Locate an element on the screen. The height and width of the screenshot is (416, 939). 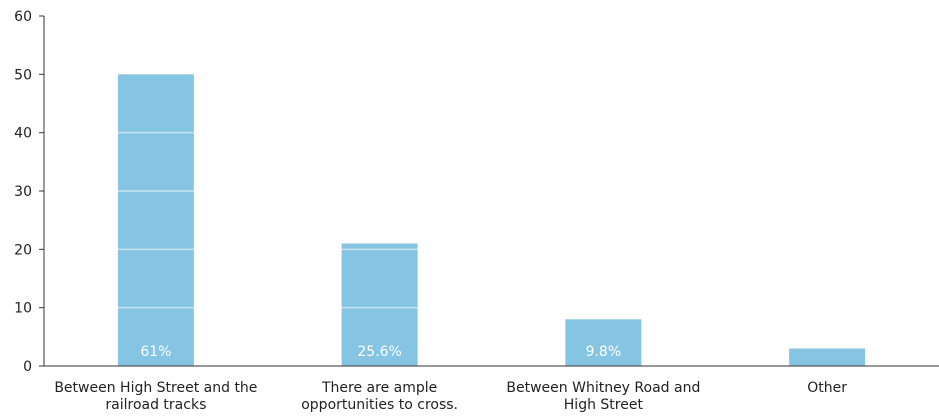
y-ticks: 0 10 20 30 40 50 60 is located at coordinates (29, 192).